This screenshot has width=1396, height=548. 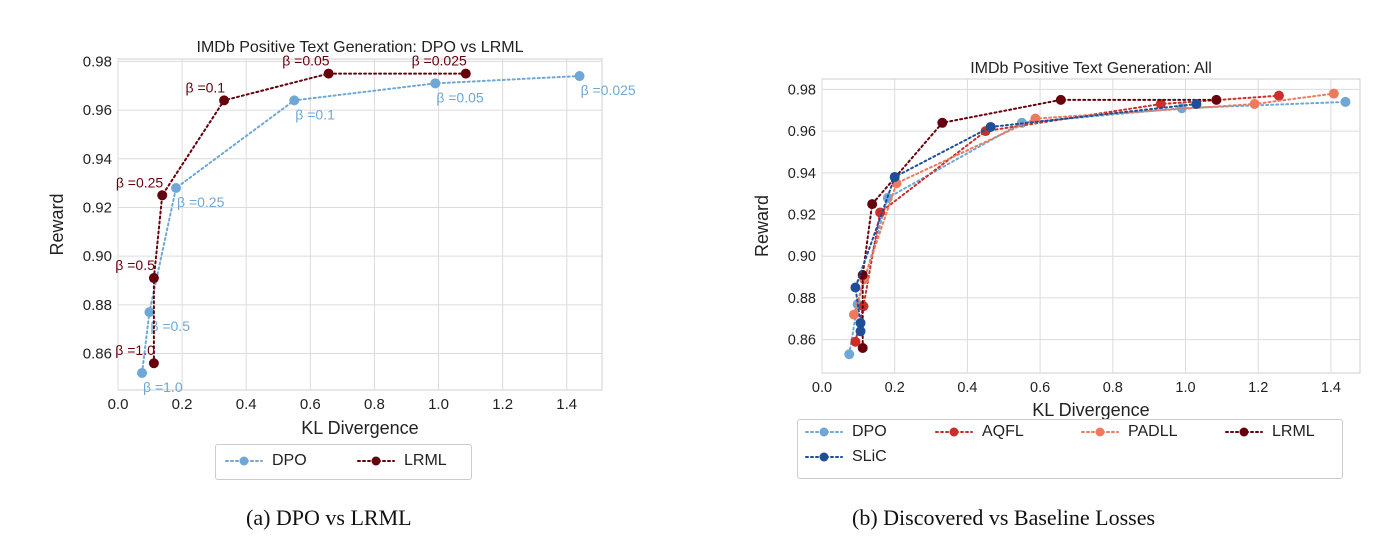 What do you see at coordinates (97, 256) in the screenshot?
I see `y-tick-label: 0.90` at bounding box center [97, 256].